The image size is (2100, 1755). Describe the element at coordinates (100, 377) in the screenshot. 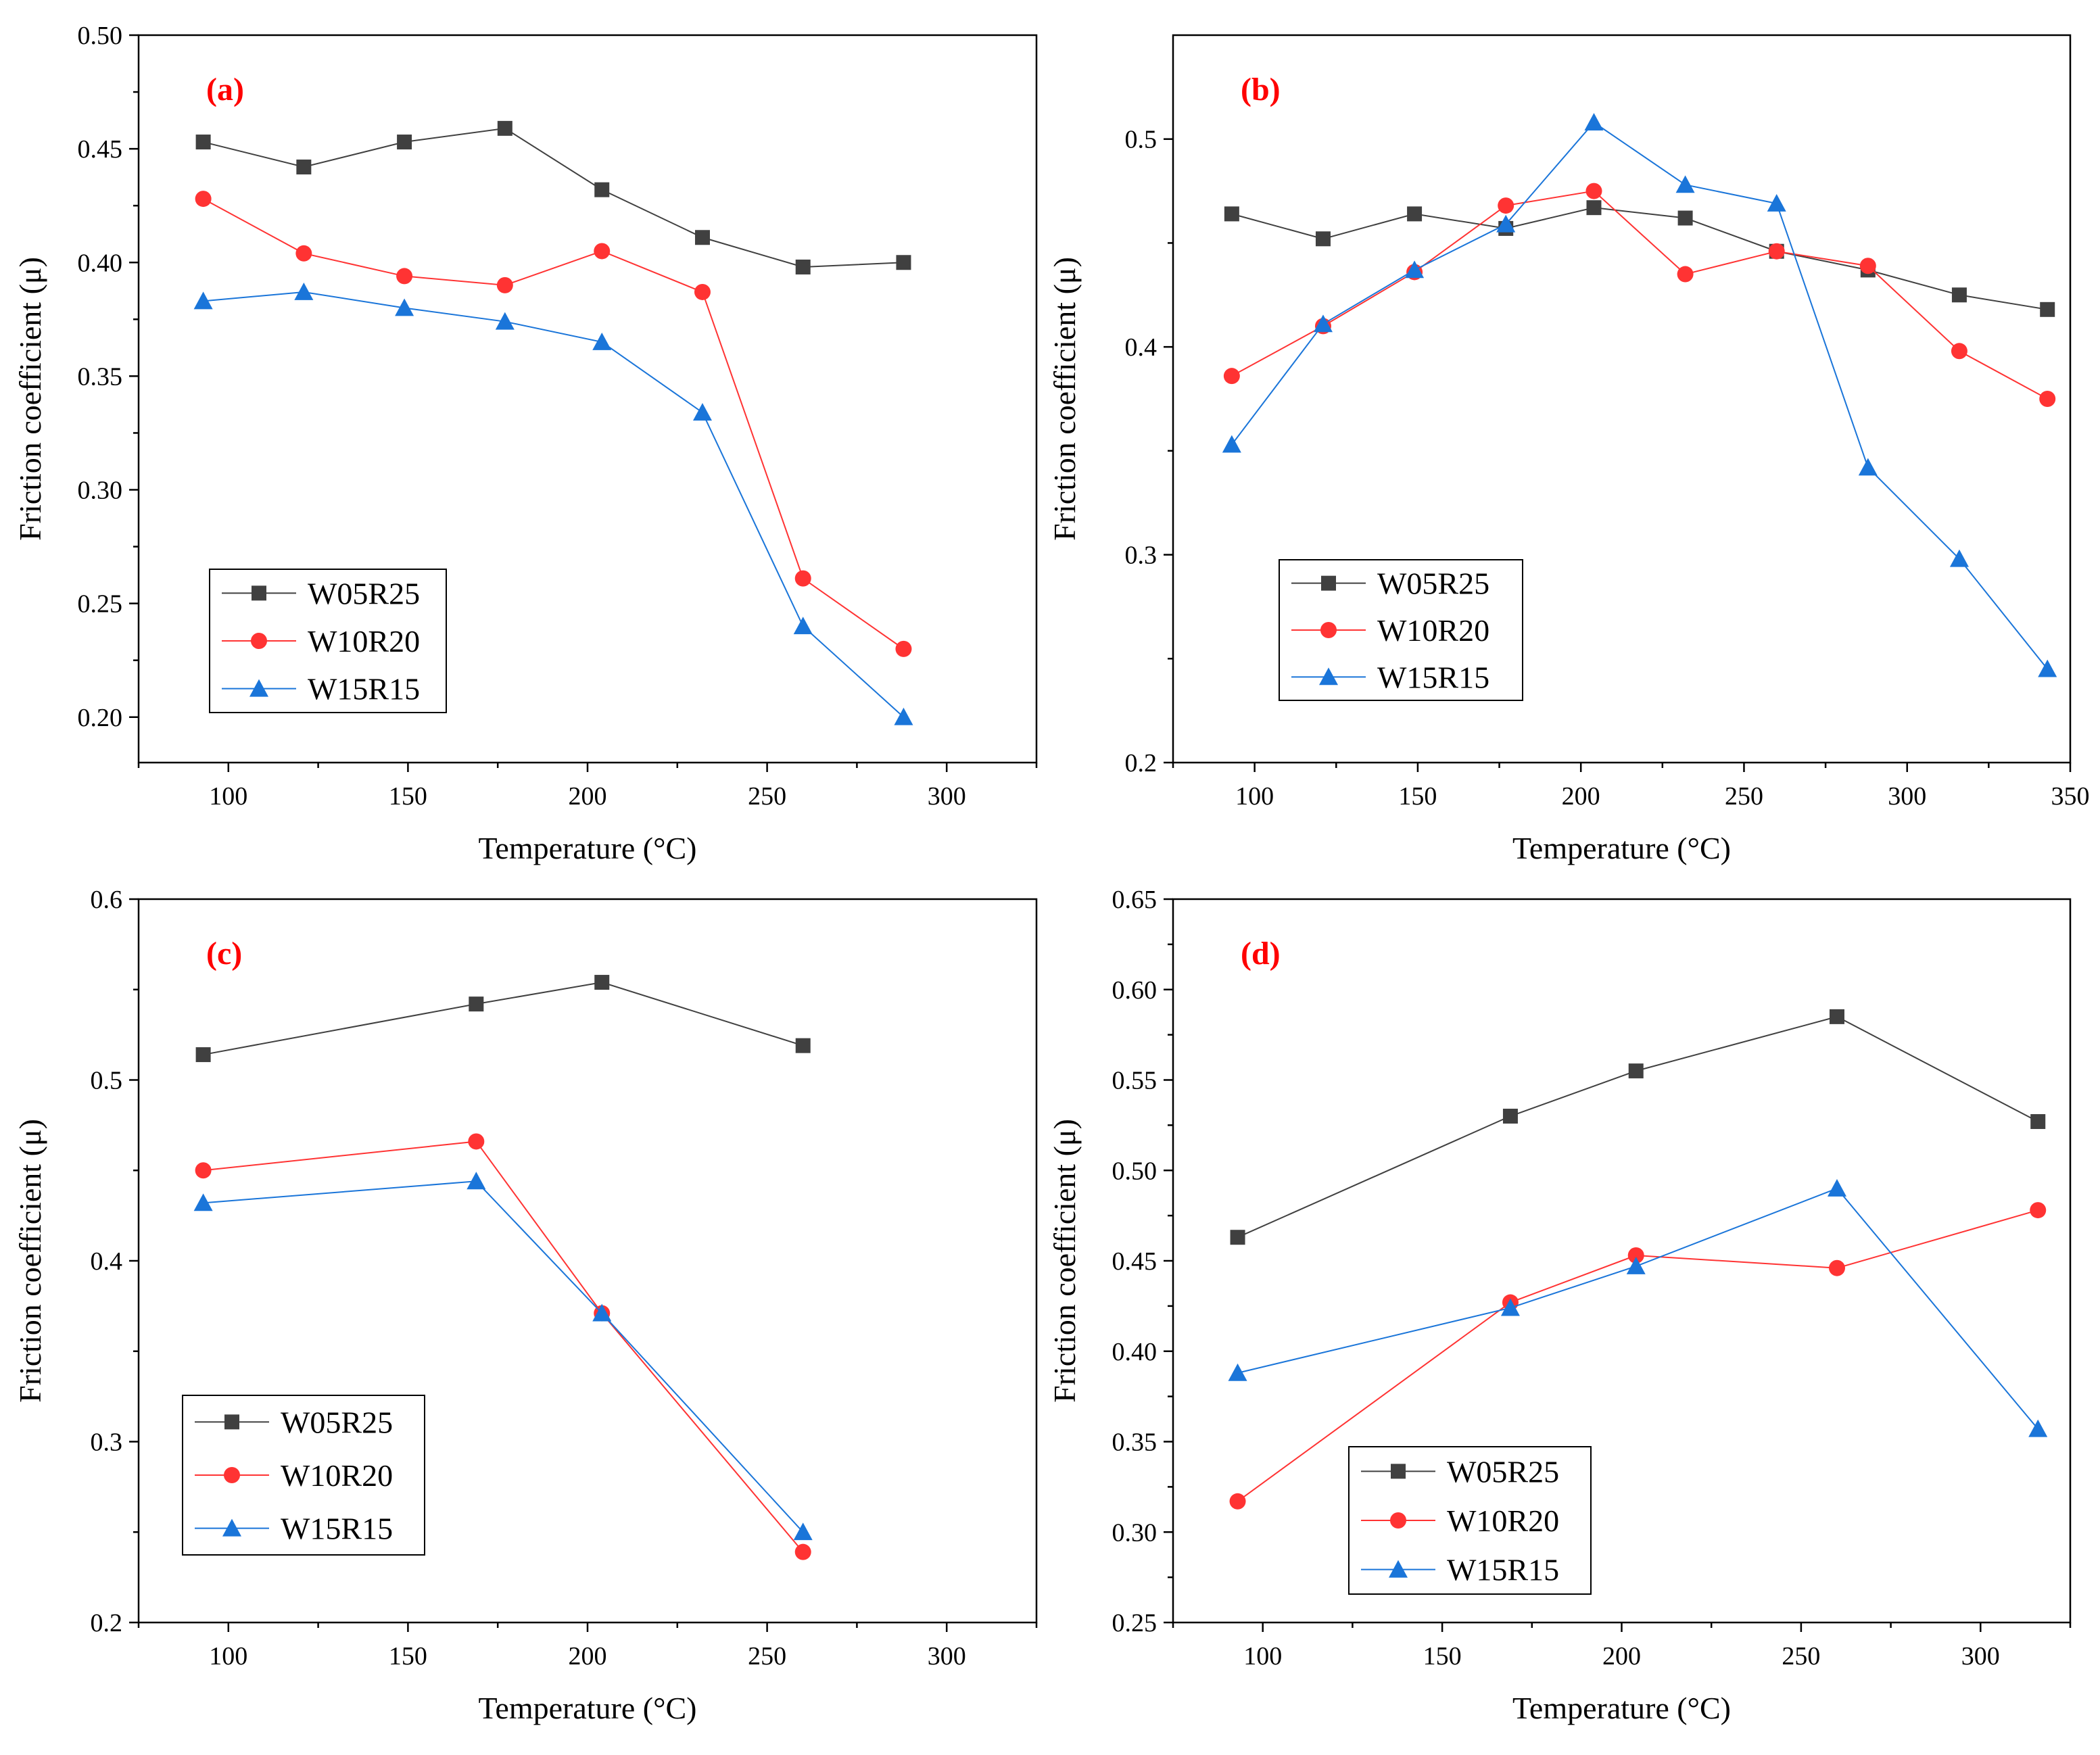

I see `y-tick-label: 0.35` at that location.